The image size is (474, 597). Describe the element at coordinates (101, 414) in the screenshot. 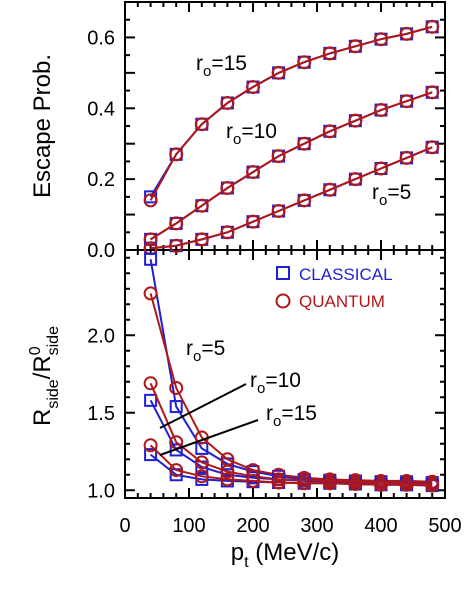

I see `bottom-ytick-label: 1.5` at that location.